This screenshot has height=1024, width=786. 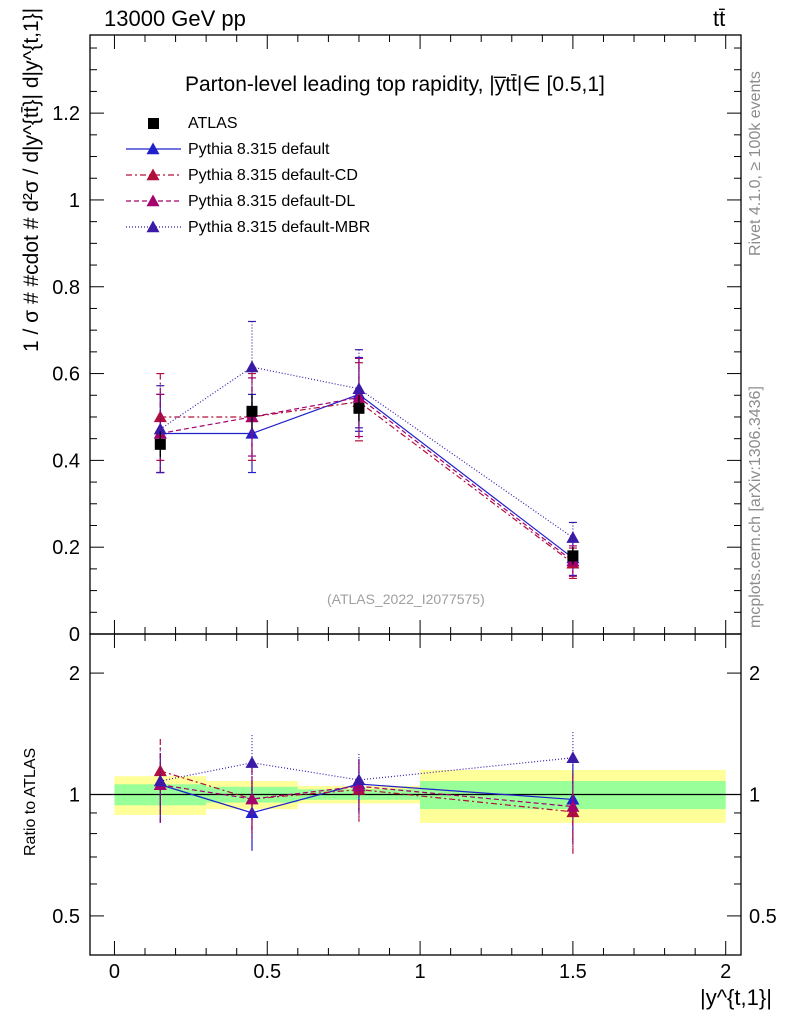 What do you see at coordinates (66, 375) in the screenshot?
I see `y-tick-label: 0.6` at bounding box center [66, 375].